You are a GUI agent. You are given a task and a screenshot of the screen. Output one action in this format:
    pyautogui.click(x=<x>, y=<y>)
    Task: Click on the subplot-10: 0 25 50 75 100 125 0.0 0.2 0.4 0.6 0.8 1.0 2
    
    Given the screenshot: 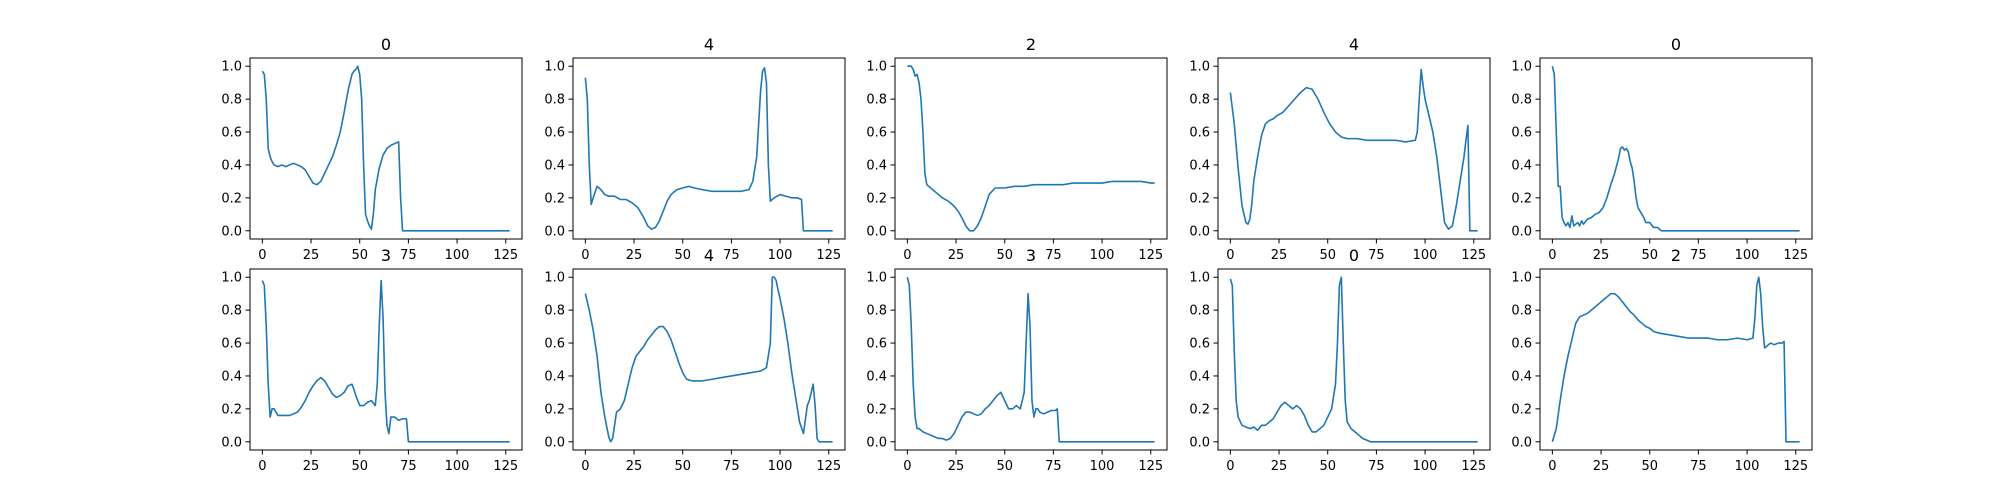 What is the action you would take?
    pyautogui.click(x=1662, y=360)
    